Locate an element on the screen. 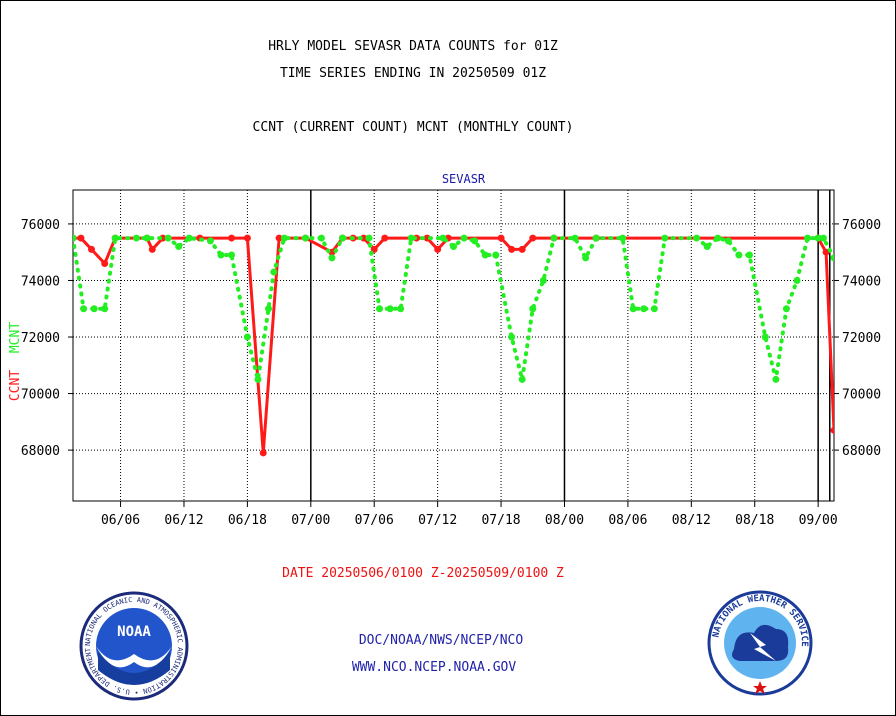 This screenshot has width=896, height=716. x-tick-label: 08/18 is located at coordinates (754, 520).